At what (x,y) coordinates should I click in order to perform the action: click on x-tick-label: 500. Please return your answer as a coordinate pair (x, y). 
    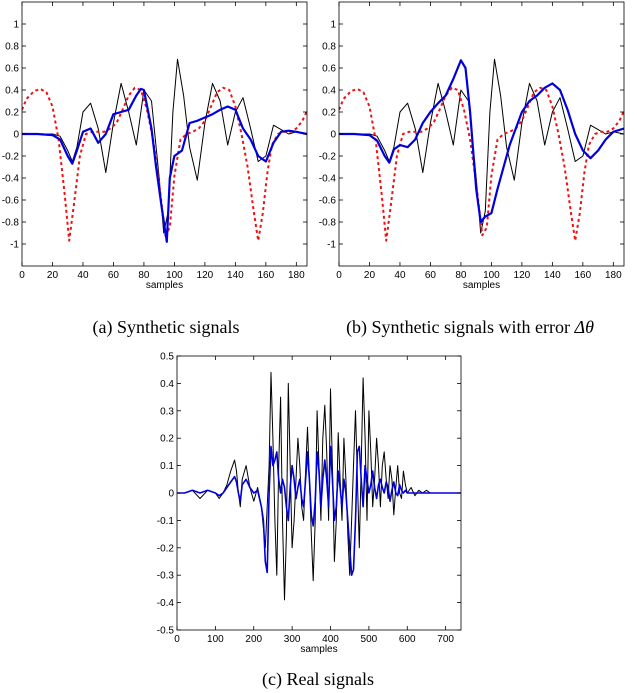
    Looking at the image, I should click on (369, 639).